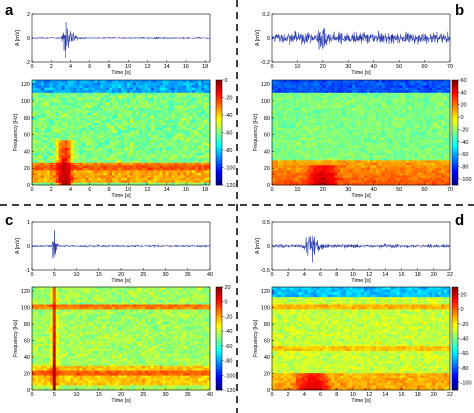 The image size is (474, 413). What do you see at coordinates (374, 67) in the screenshot?
I see `panel-b-wave-xtick-label: 40` at bounding box center [374, 67].